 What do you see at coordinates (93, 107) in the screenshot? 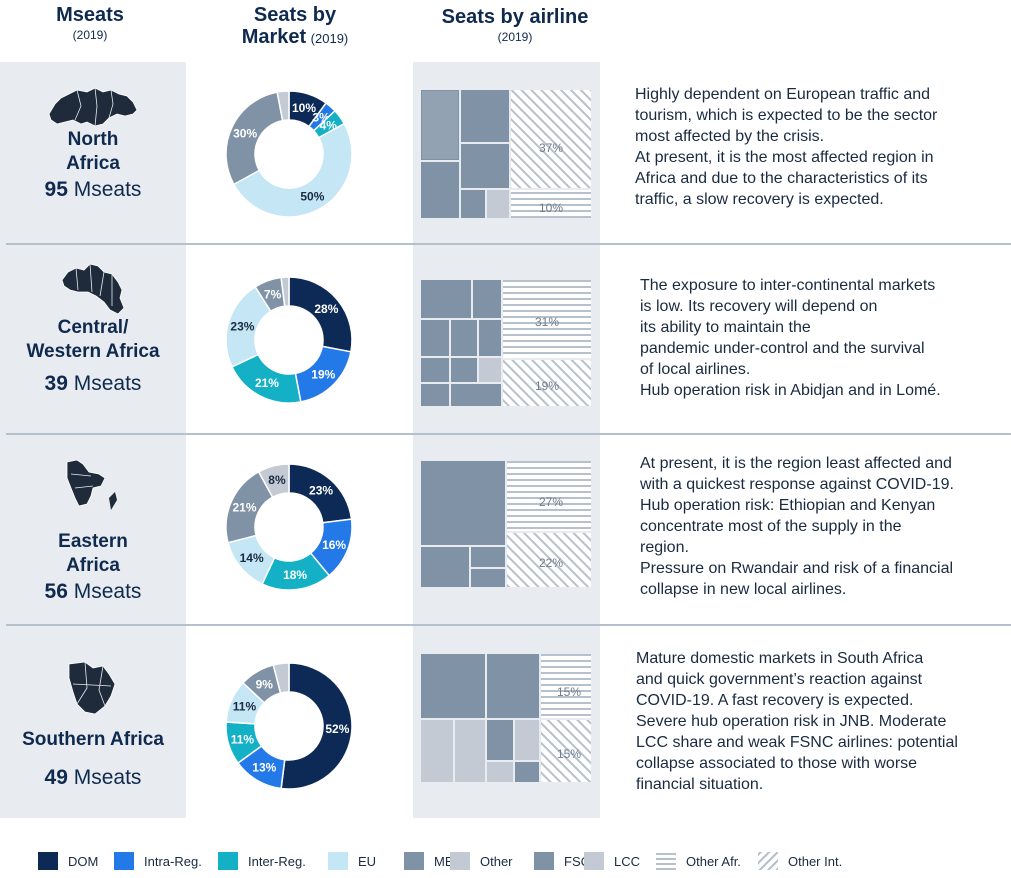
I see `north-africa-map-icon` at bounding box center [93, 107].